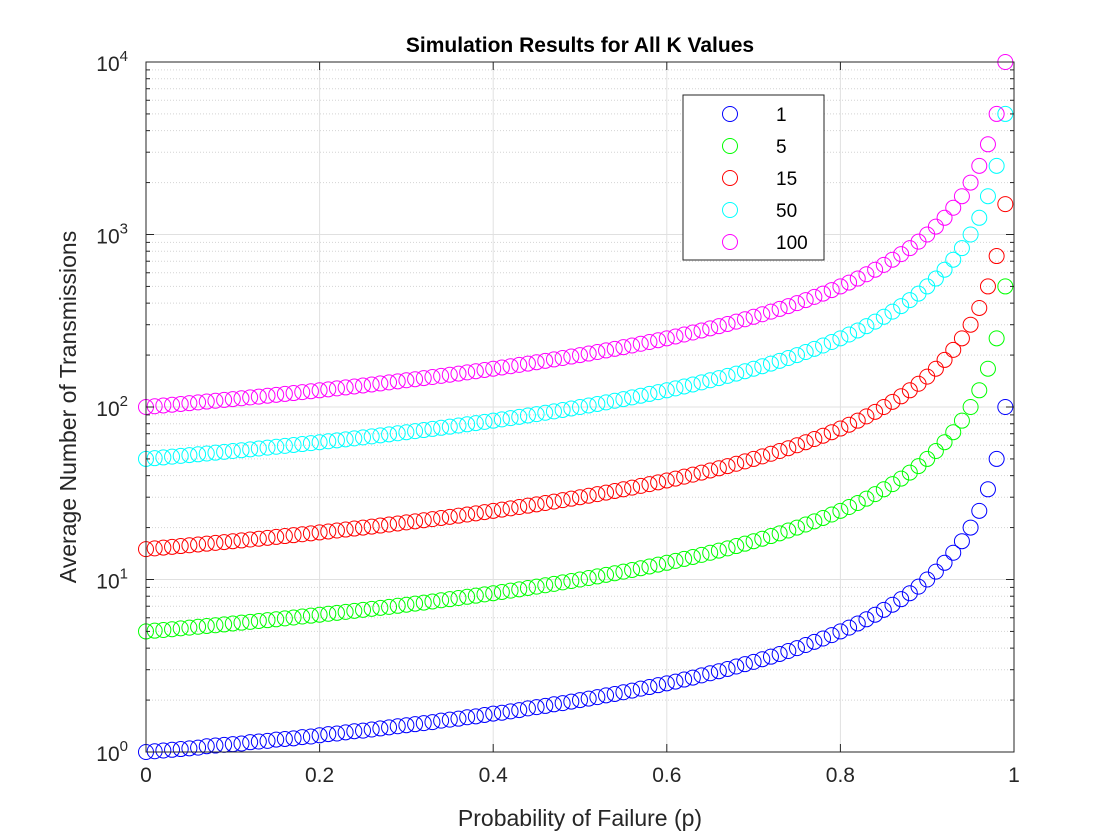 The image size is (1120, 840). What do you see at coordinates (580, 45) in the screenshot?
I see `chart-title: Simulation Results for All K Values` at bounding box center [580, 45].